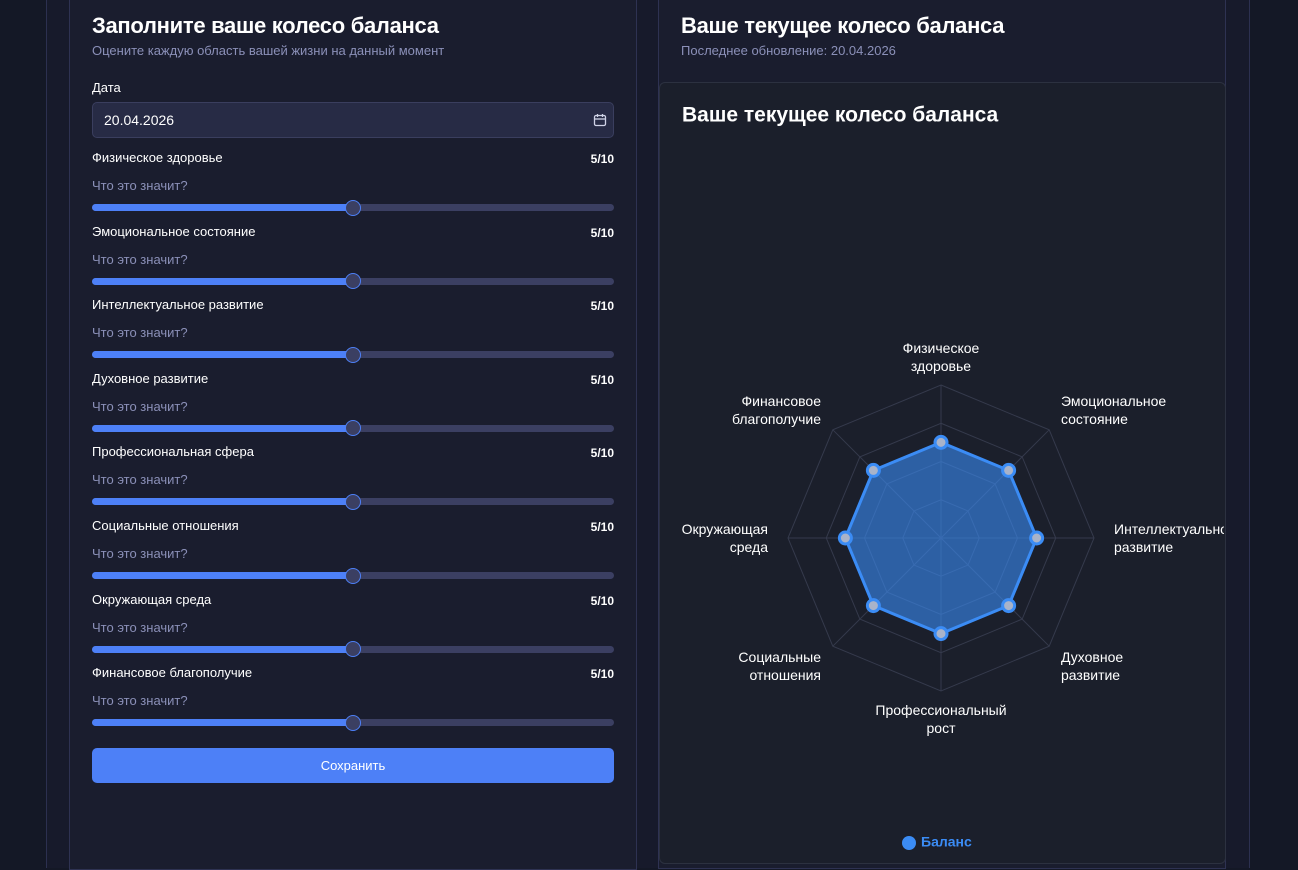  I want to click on category-label: Эмоциональное состояние, so click(1113, 410).